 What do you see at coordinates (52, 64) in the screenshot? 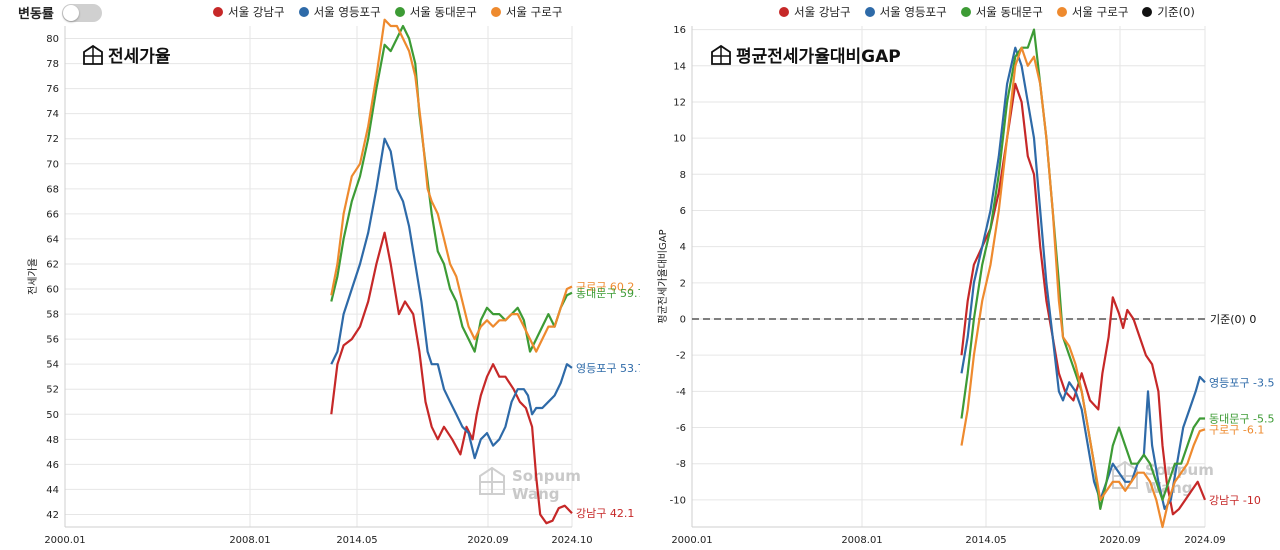
I see `y-tick-label: 78` at bounding box center [52, 64].